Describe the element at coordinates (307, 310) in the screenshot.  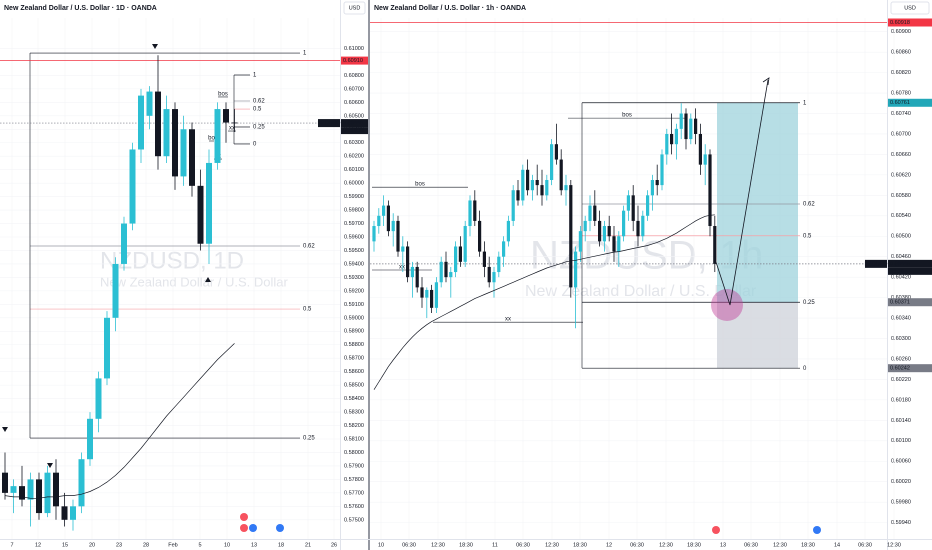
I see `fib-label: 0.5` at that location.